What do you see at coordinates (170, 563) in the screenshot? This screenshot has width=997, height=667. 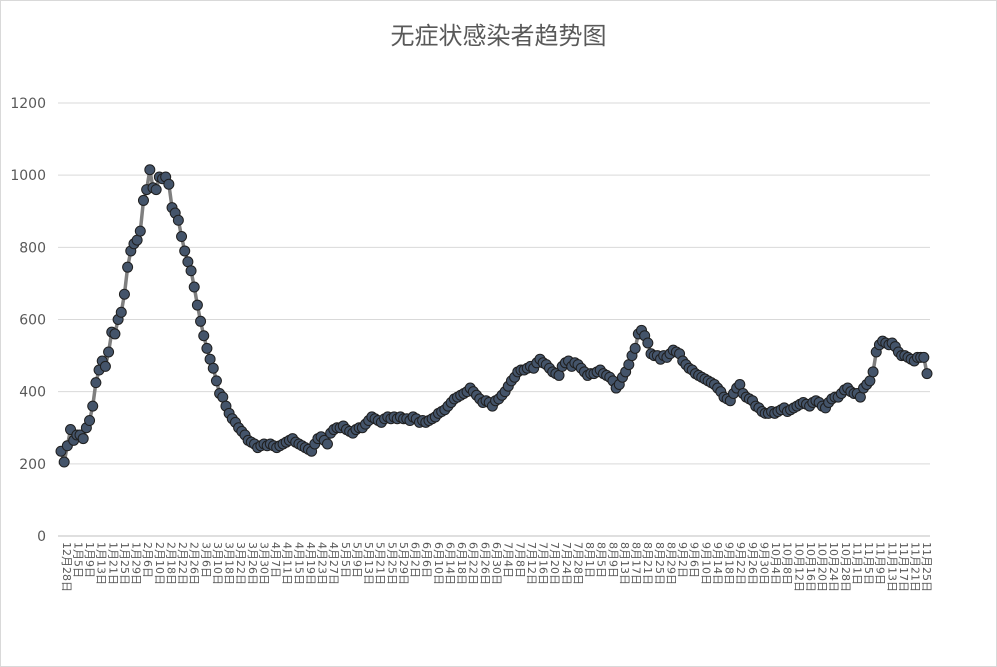 I see `x-tick-label: 2月18日` at bounding box center [170, 563].